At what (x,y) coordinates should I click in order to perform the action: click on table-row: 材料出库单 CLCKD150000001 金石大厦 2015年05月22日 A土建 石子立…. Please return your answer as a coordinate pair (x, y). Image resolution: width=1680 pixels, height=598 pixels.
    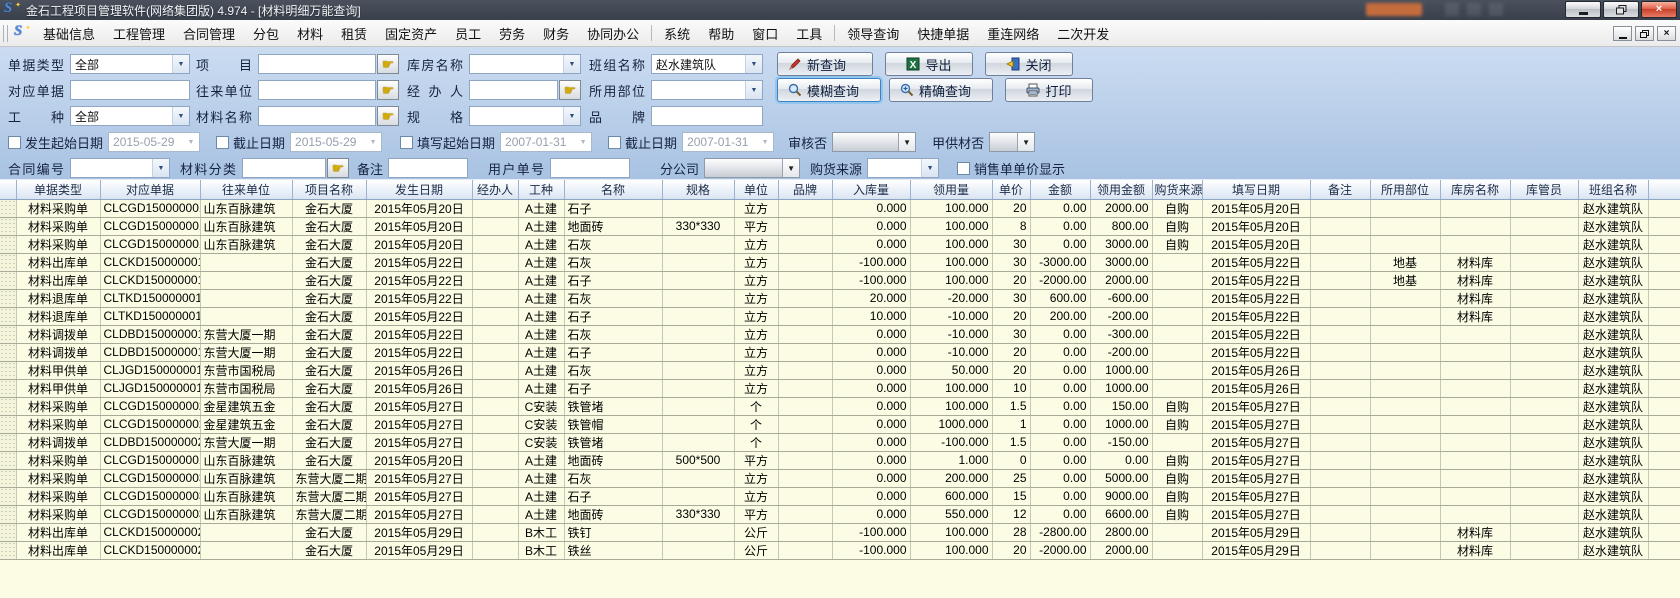
    Looking at the image, I should click on (840, 280).